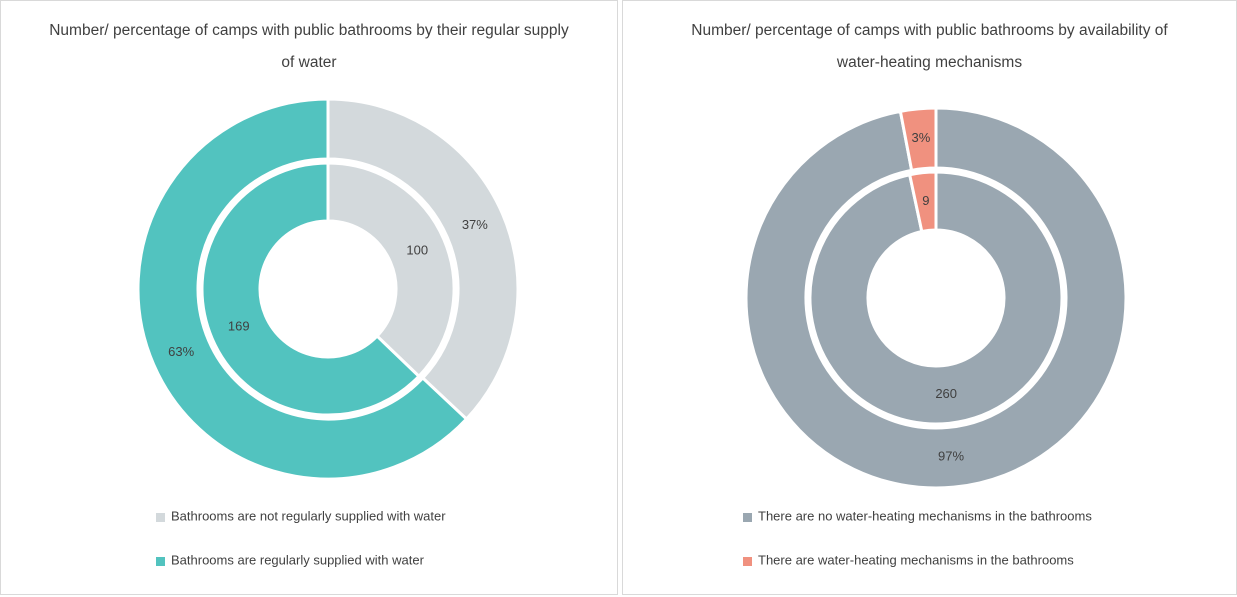 This screenshot has width=1237, height=597. Describe the element at coordinates (181, 351) in the screenshot. I see `data-label: 63%` at that location.